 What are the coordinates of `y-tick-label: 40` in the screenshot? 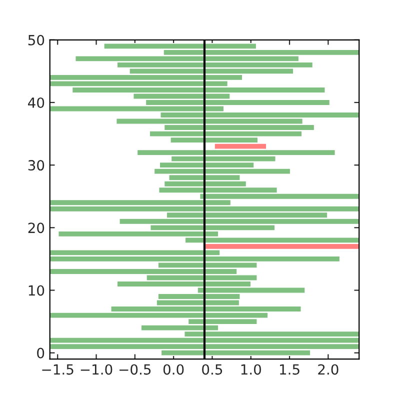 It's located at (36, 102).